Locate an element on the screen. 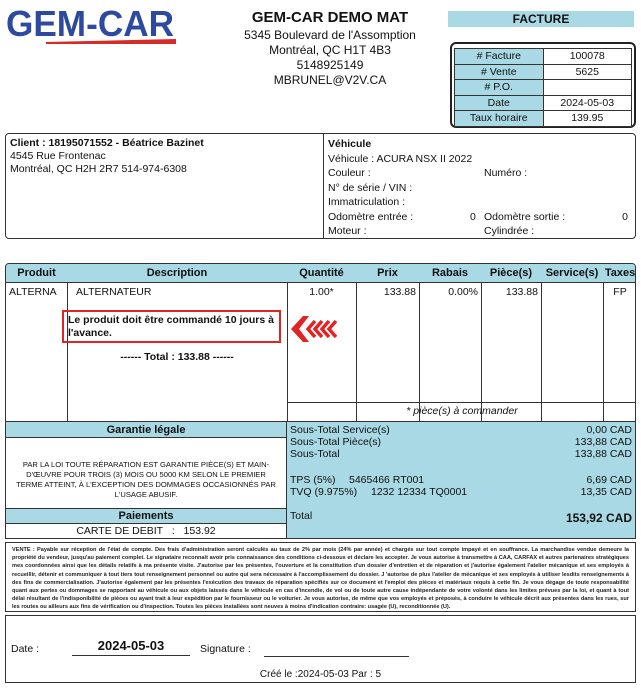 This screenshot has width=641, height=689. date-label: Date : is located at coordinates (25, 649).